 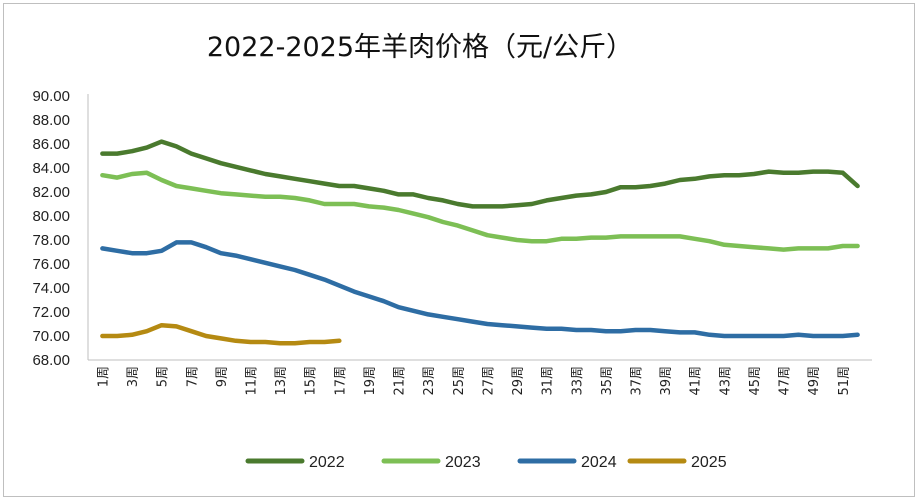 I want to click on y-tick-label: 82.00, so click(x=51, y=192).